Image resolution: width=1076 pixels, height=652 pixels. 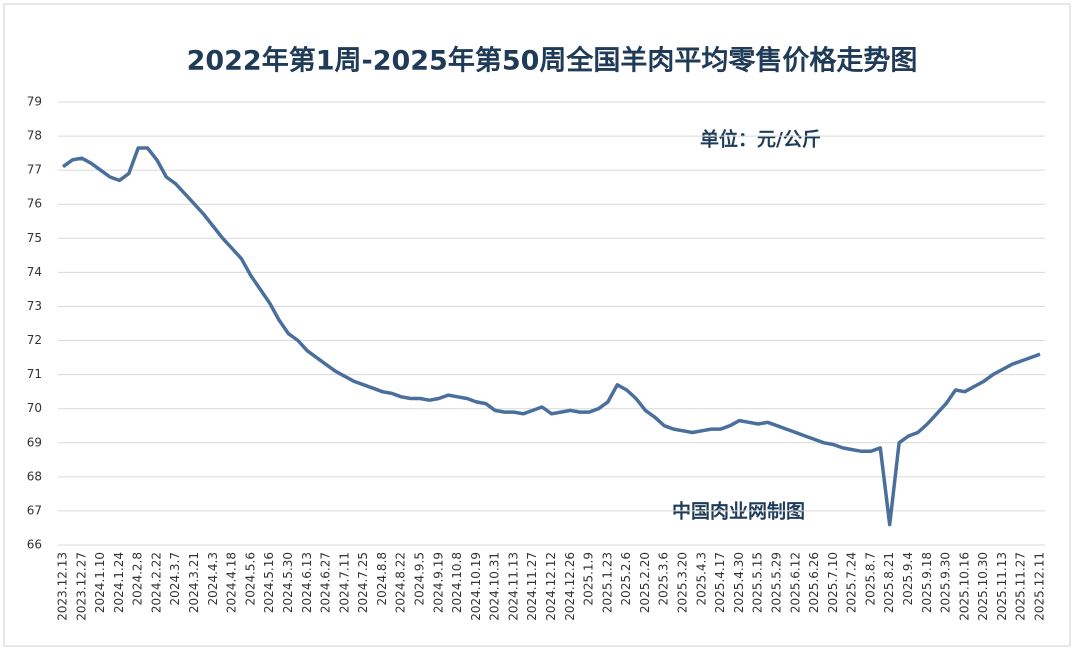 I want to click on y-tick-label: 76, so click(x=34, y=204).